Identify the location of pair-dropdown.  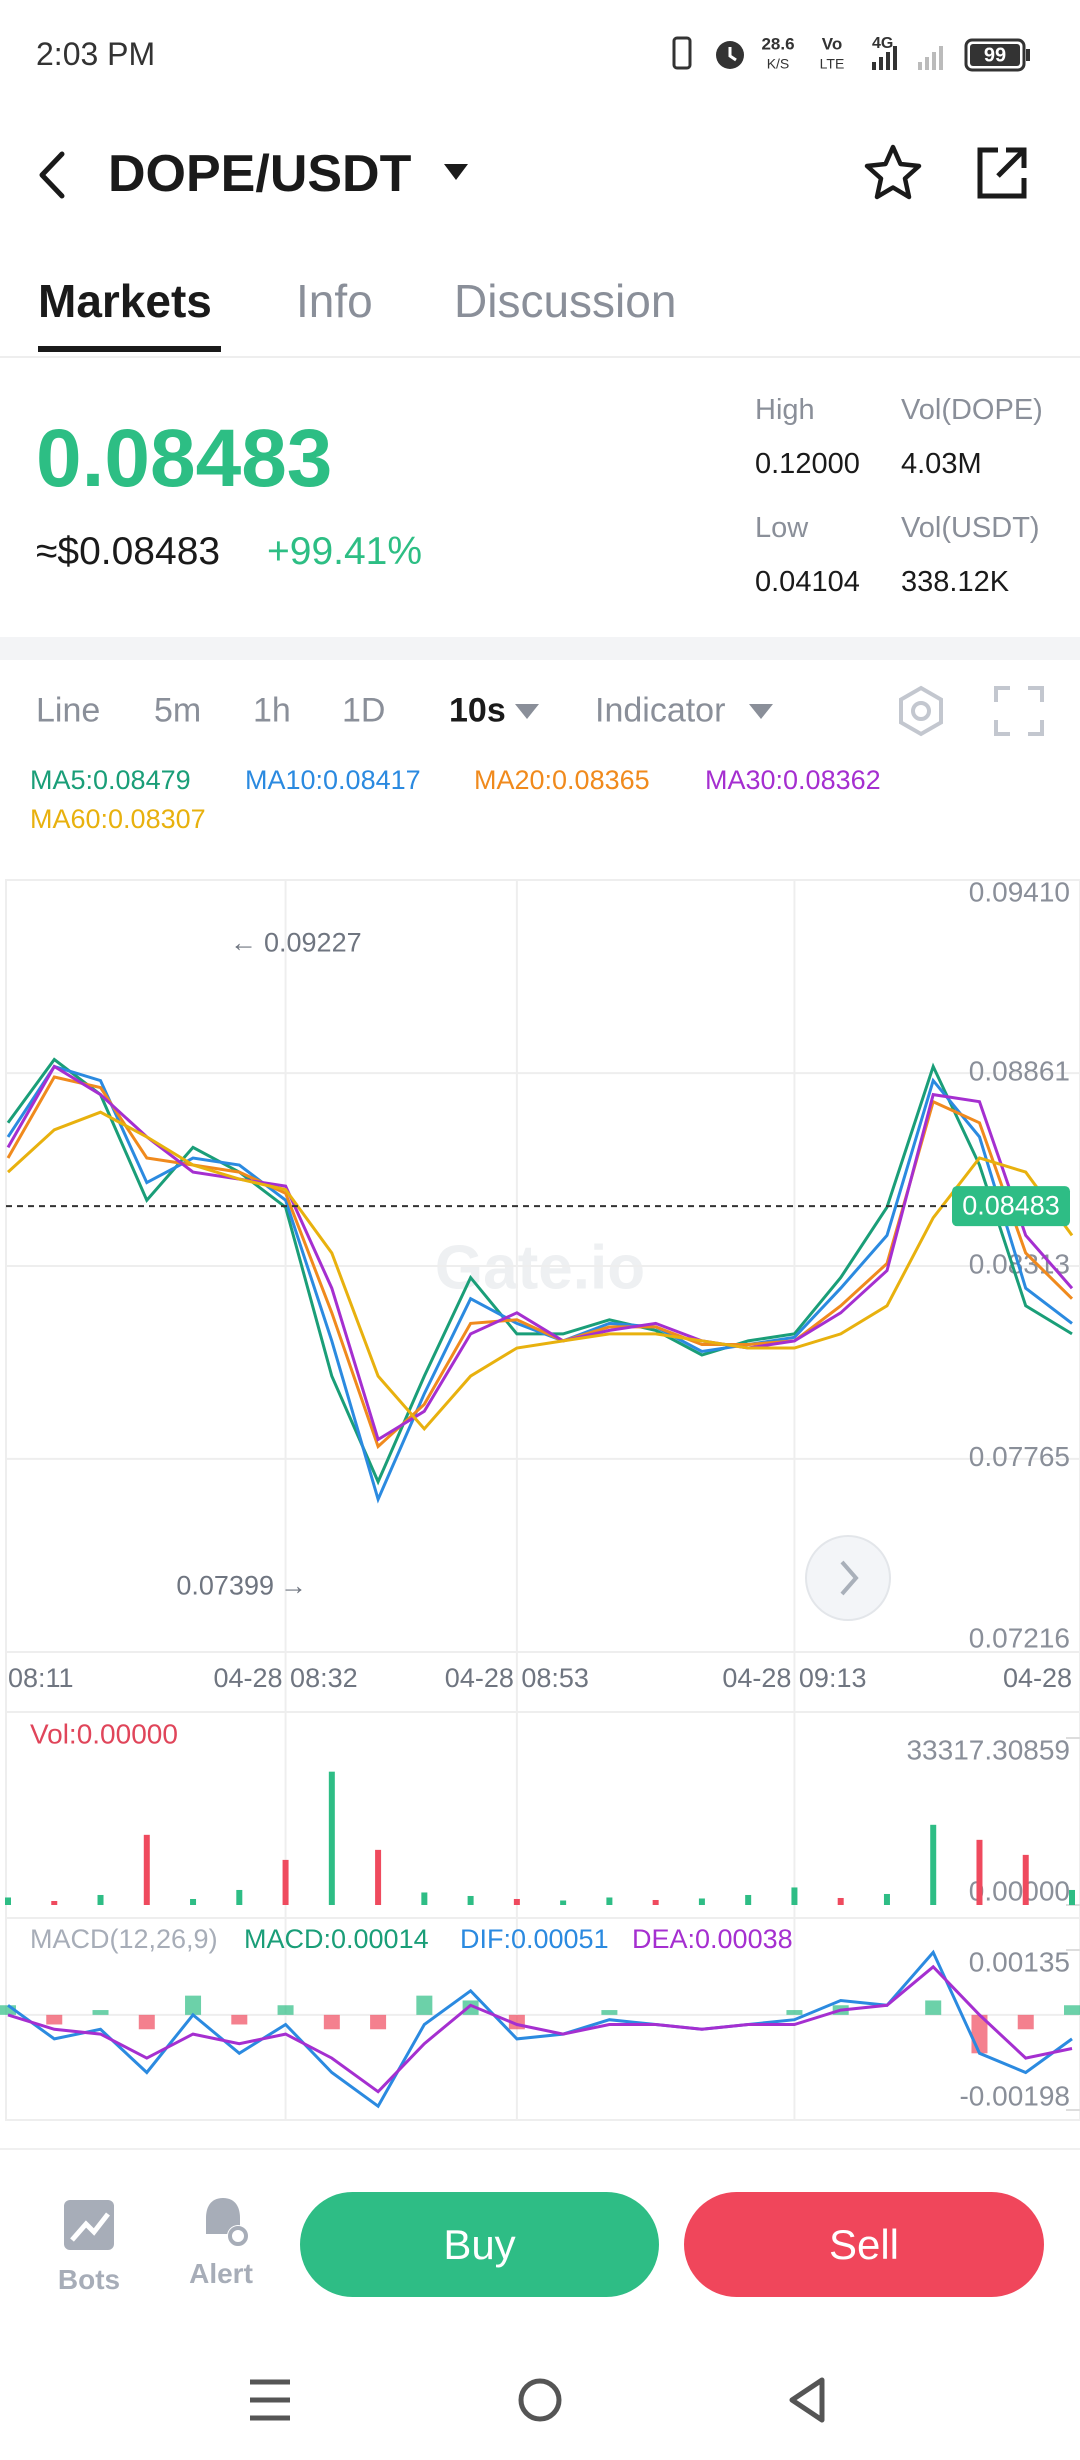
(457, 172).